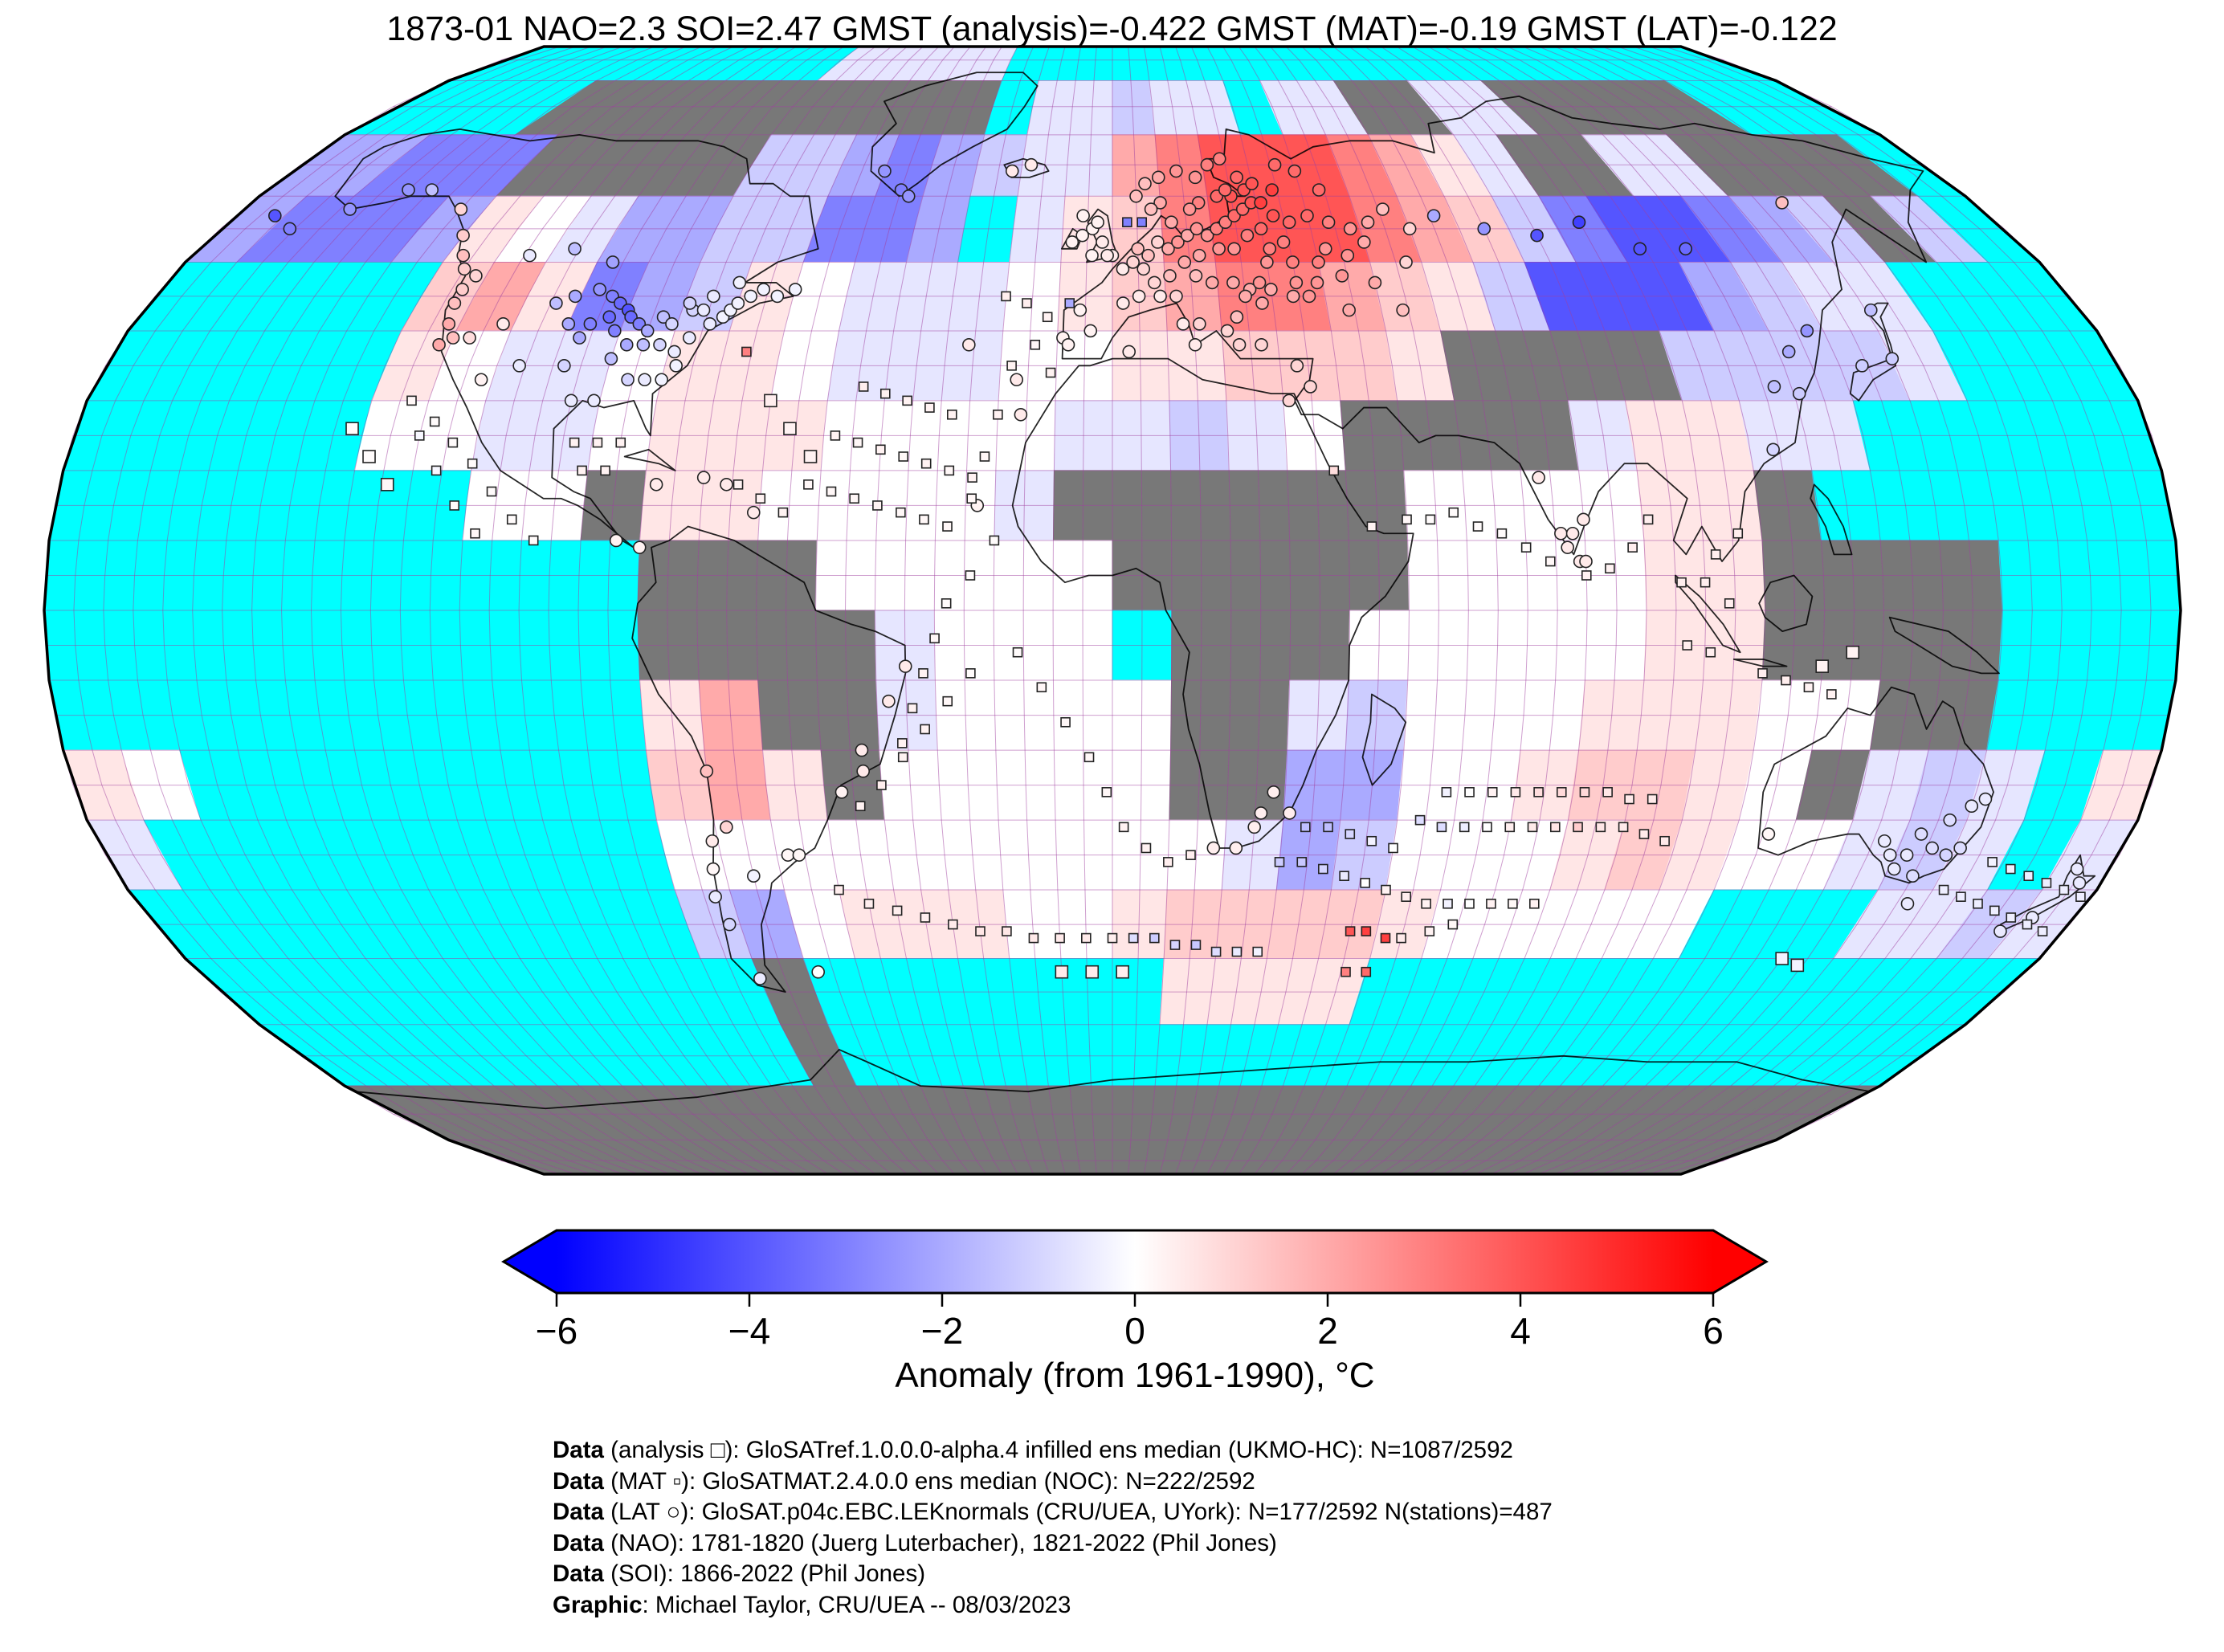 This screenshot has width=2224, height=1652. What do you see at coordinates (765, 1574) in the screenshot?
I see `footer-line-text: (SOI): 1866-2022 (Phil Jones)` at bounding box center [765, 1574].